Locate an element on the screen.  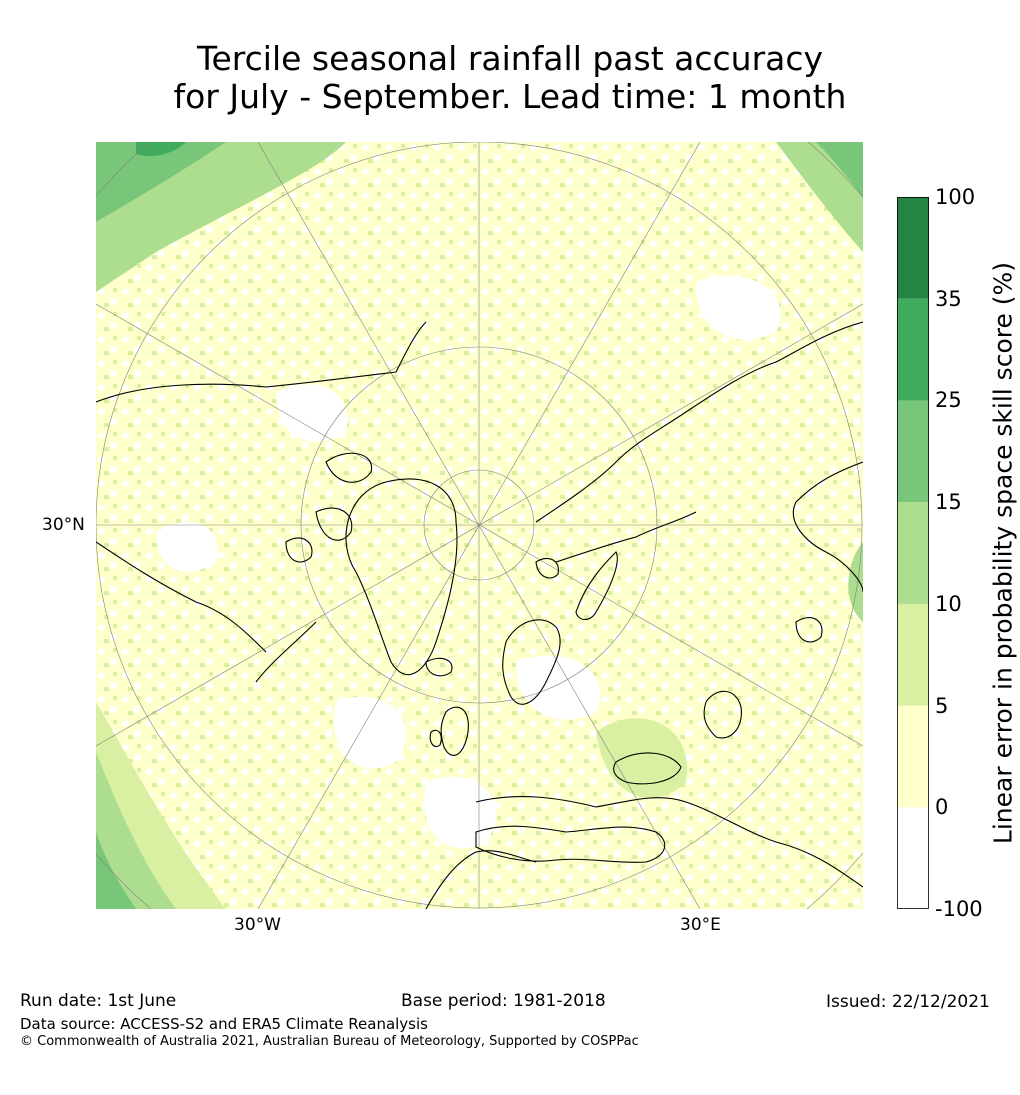
colorbar is located at coordinates (913, 553).